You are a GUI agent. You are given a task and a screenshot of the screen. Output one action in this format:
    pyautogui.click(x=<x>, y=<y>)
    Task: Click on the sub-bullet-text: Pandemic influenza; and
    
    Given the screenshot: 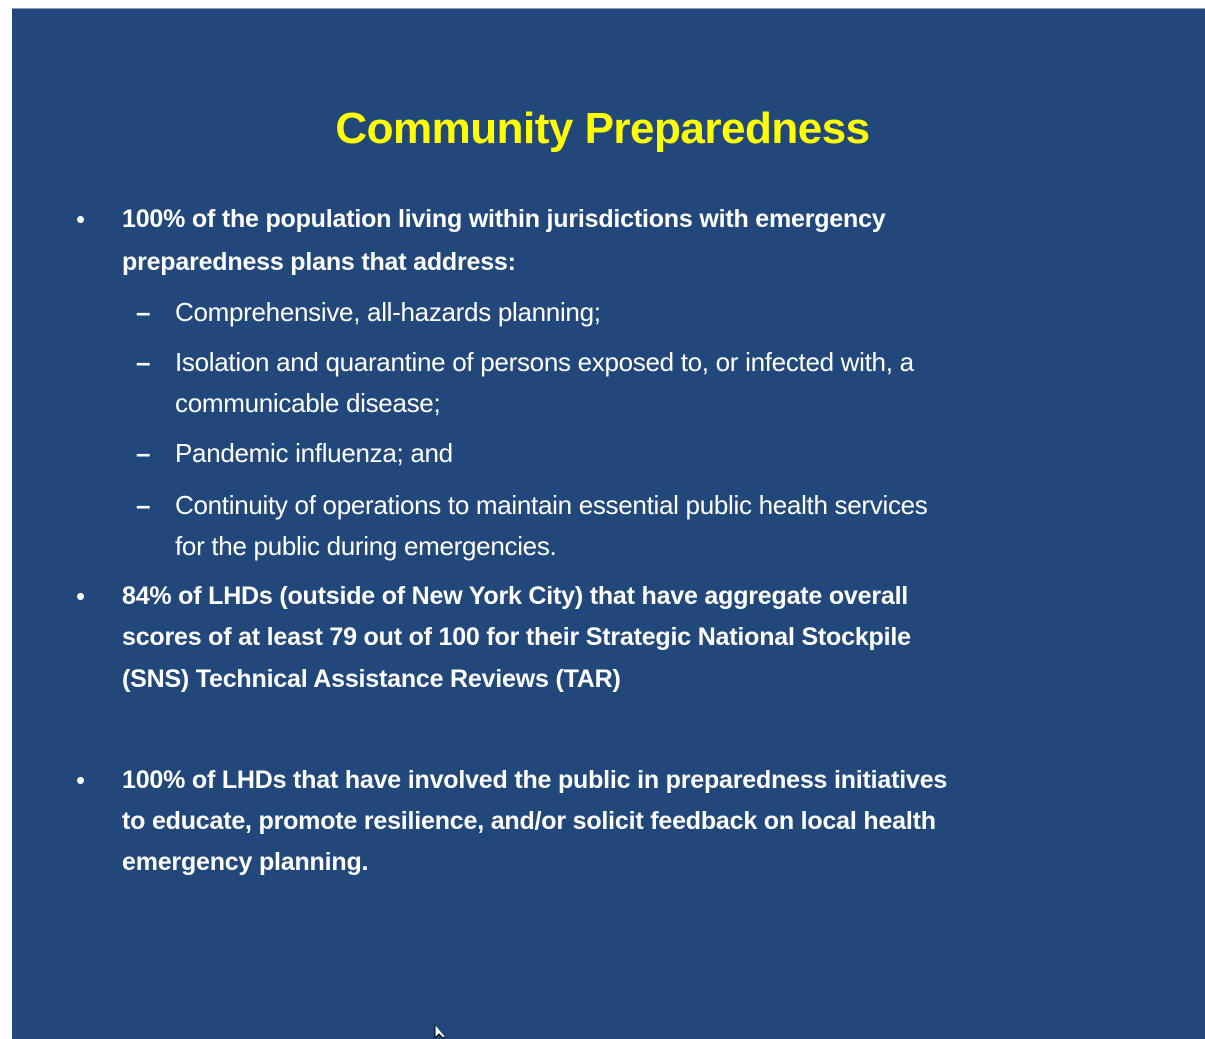 What is the action you would take?
    pyautogui.click(x=314, y=453)
    